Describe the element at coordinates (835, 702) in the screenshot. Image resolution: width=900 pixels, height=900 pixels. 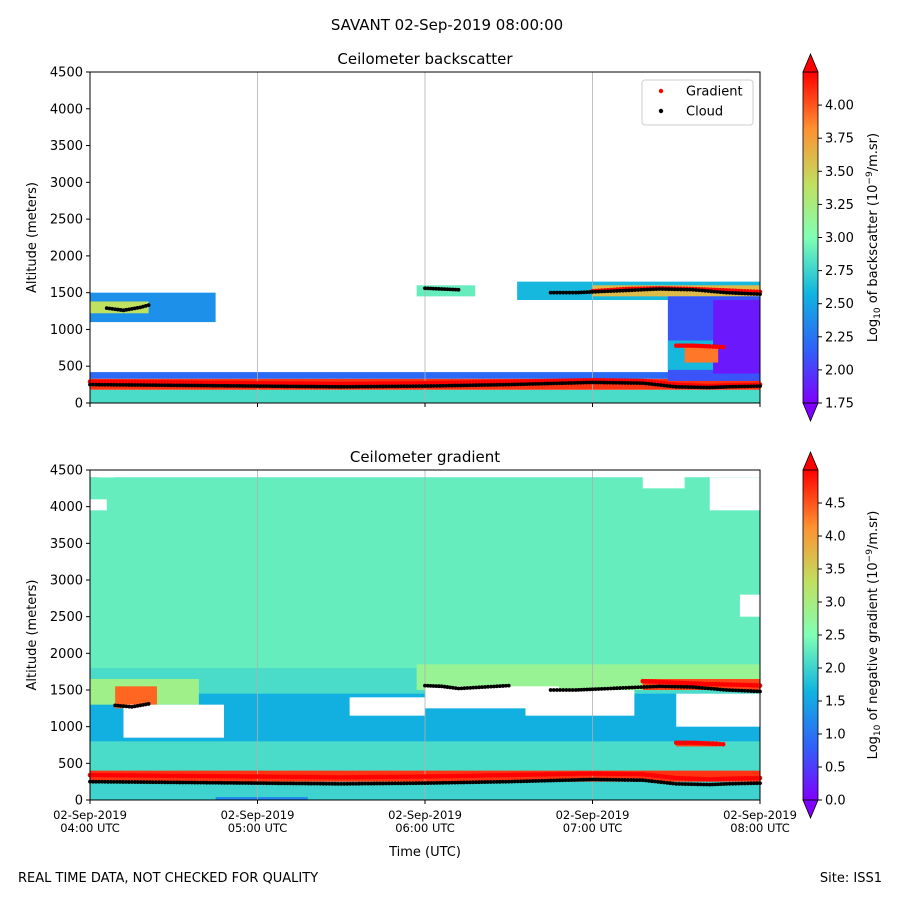
I see `colorbar-tick-label: 1.5` at that location.